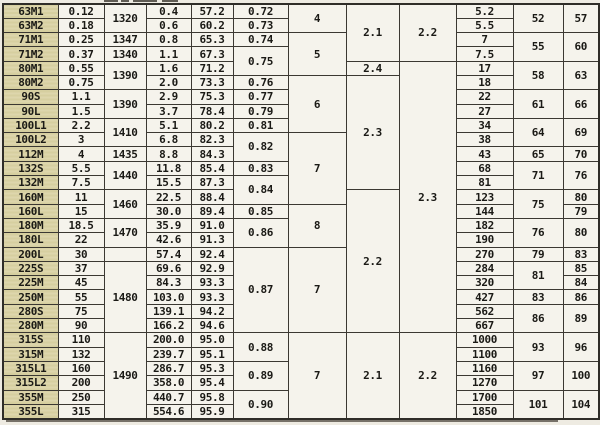 This screenshot has width=600, height=425. I want to click on cell-ratio-a: 7, so click(317, 376).